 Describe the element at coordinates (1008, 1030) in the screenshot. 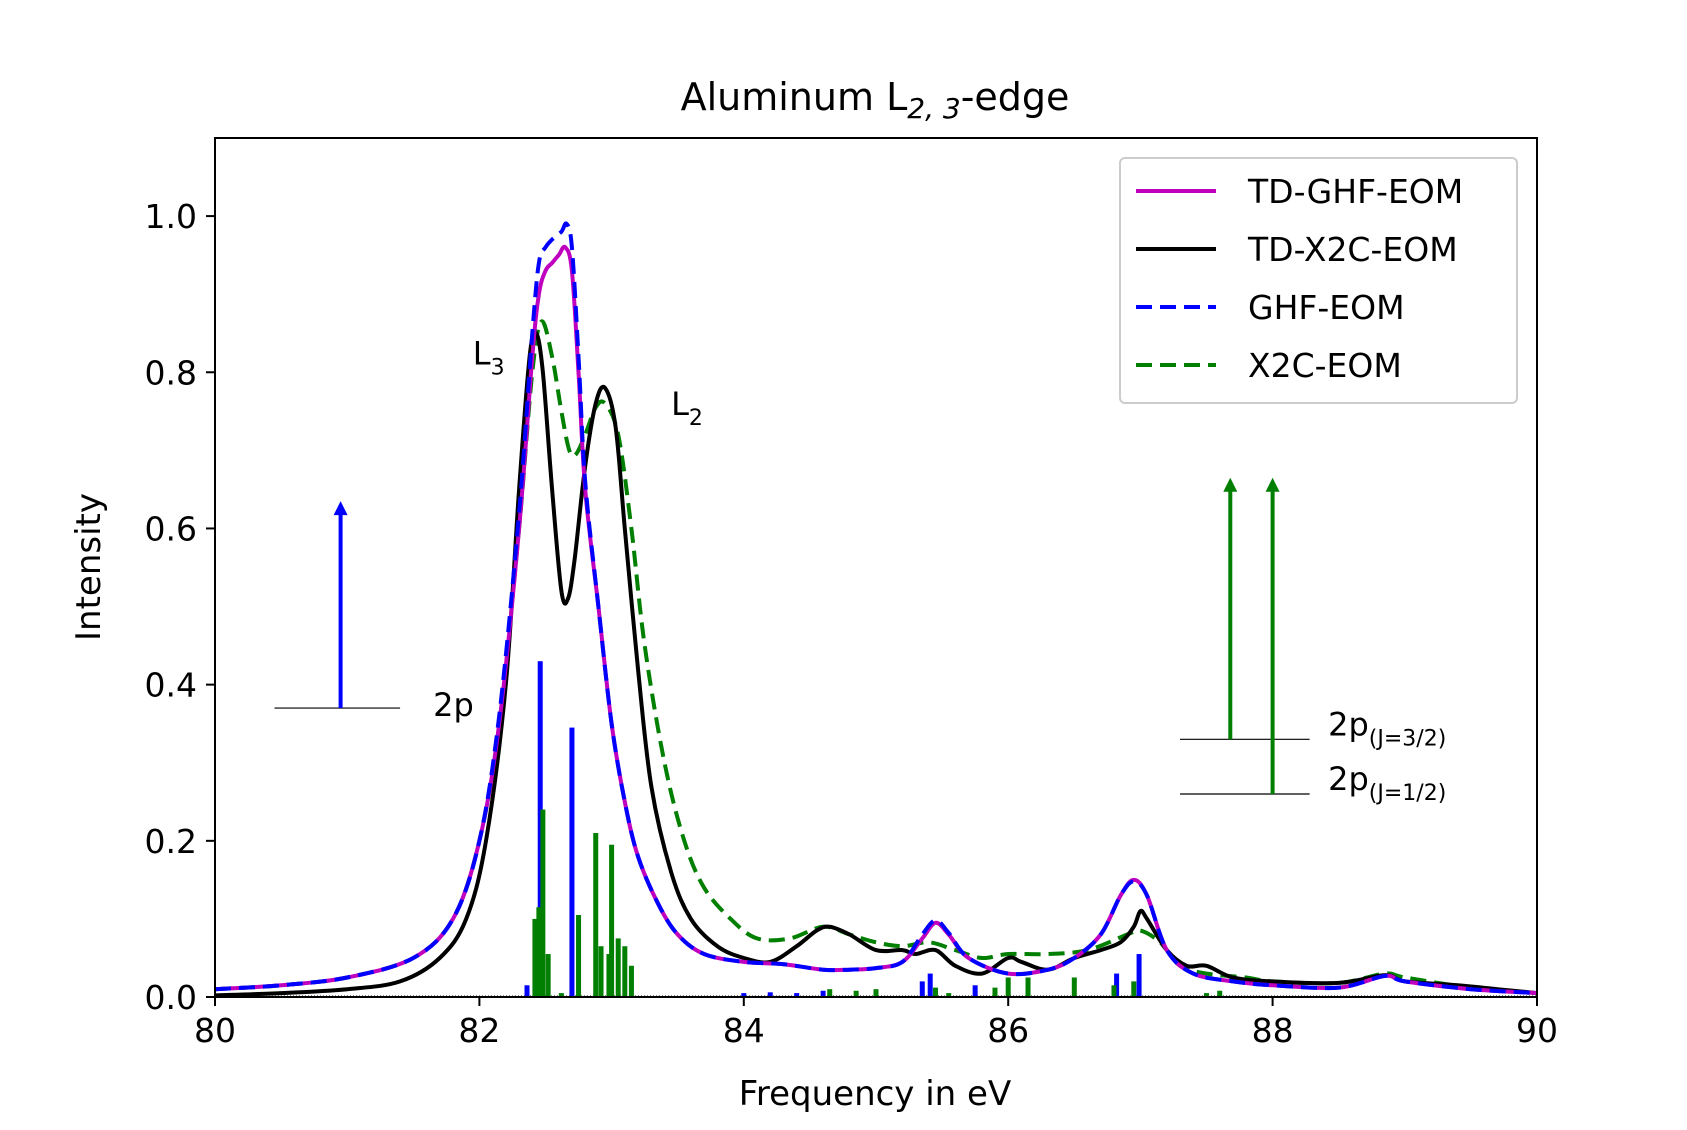

I see `x-tick-label-3: 86` at that location.